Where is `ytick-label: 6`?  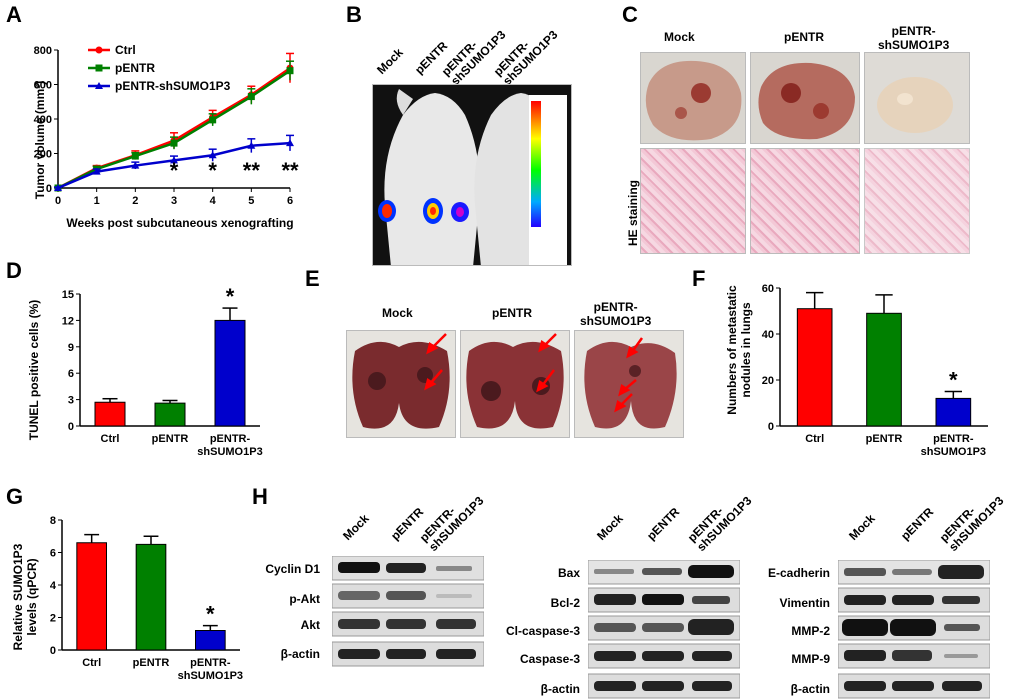
ytick-label: 6 is located at coordinates (71, 374).